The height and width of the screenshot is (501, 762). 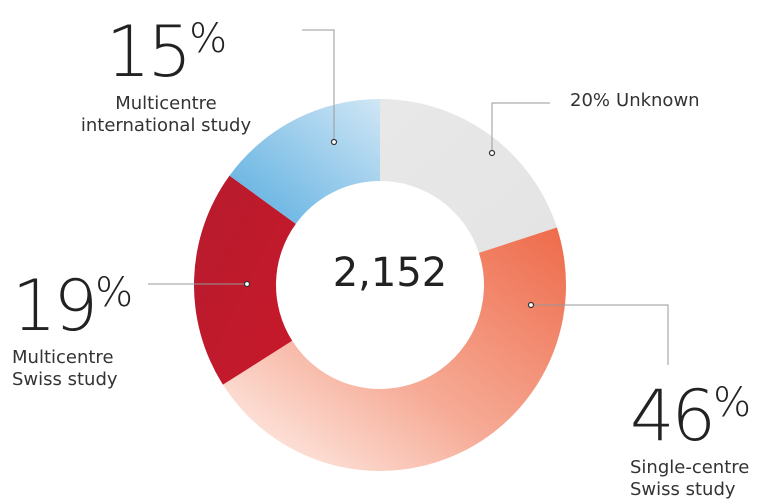 I want to click on segment-label: 20% Unknown, so click(x=635, y=100).